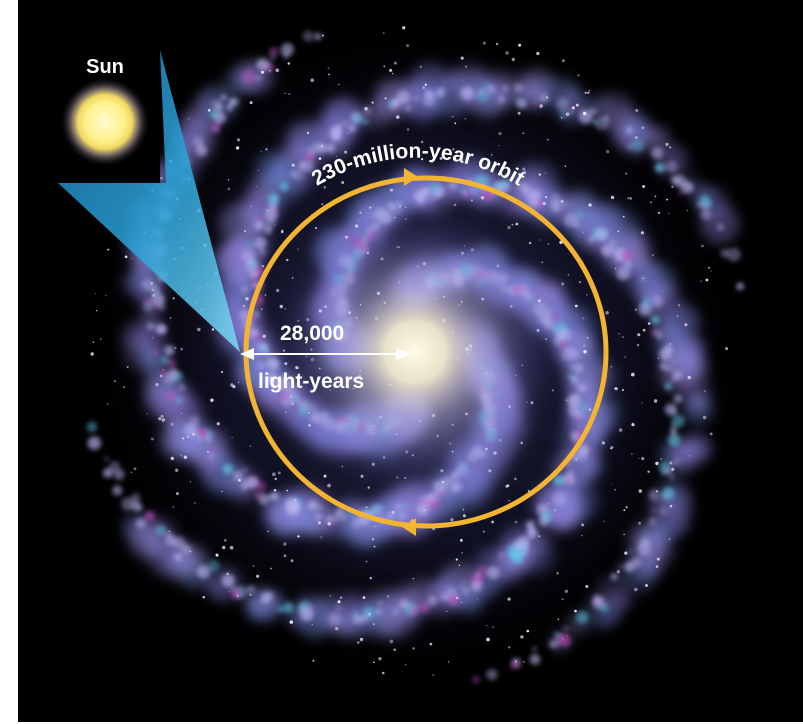 The image size is (803, 724). I want to click on distance-value: 28,000, so click(312, 333).